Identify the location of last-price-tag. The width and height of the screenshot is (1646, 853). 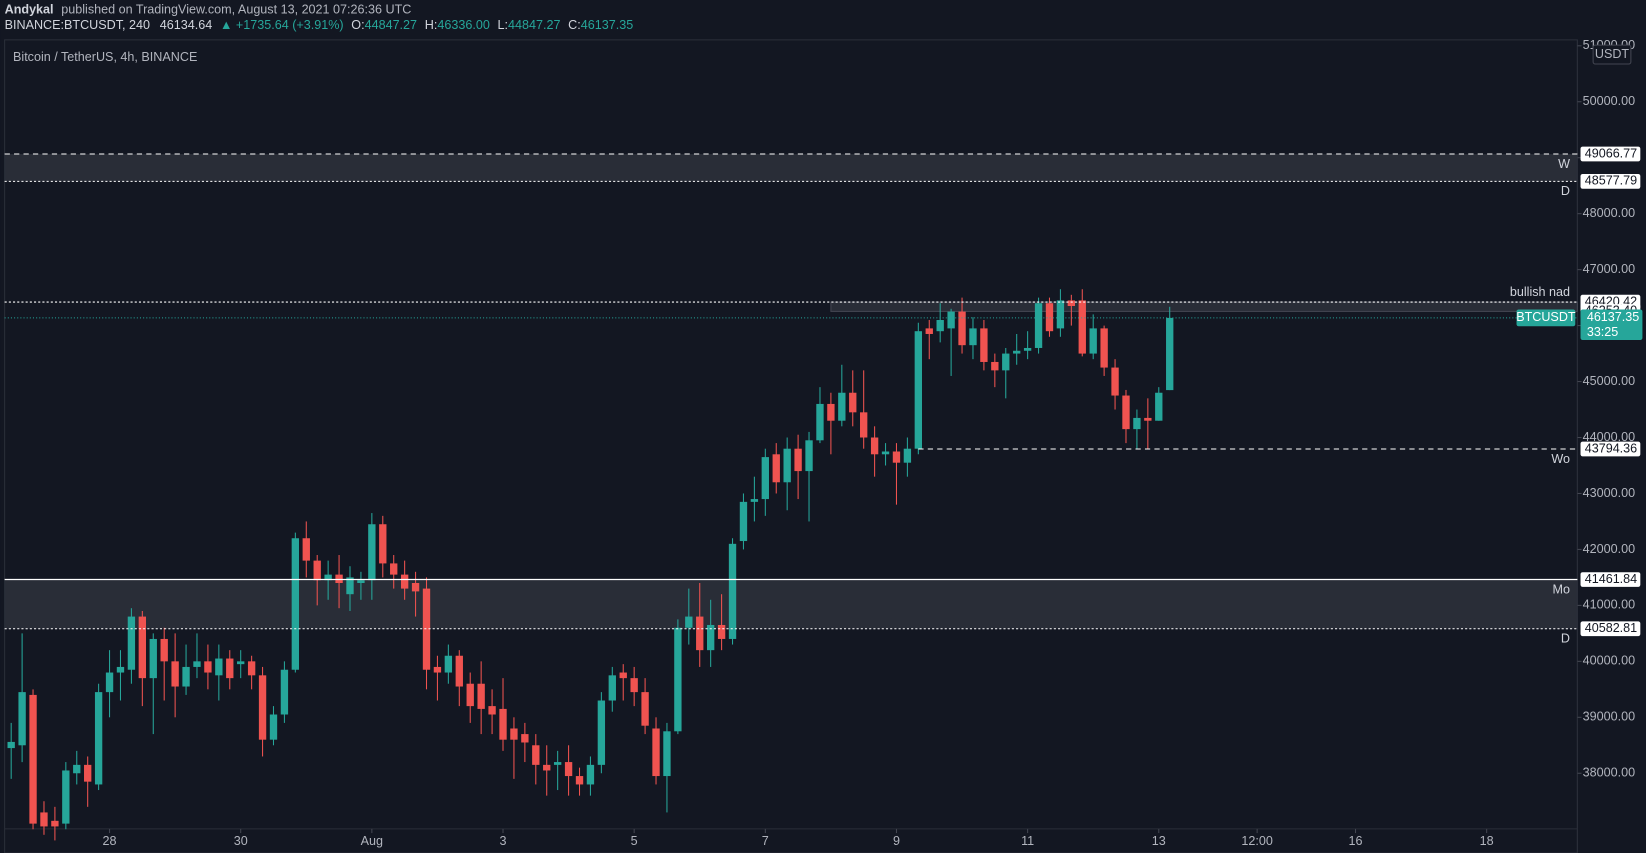
(1611, 324).